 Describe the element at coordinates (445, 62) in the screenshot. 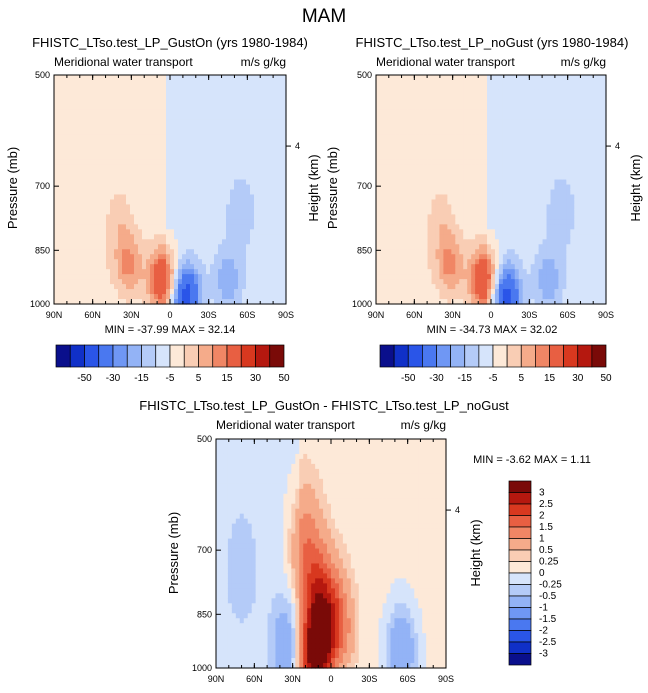

I see `subtitle-left: Meridional water transport` at that location.